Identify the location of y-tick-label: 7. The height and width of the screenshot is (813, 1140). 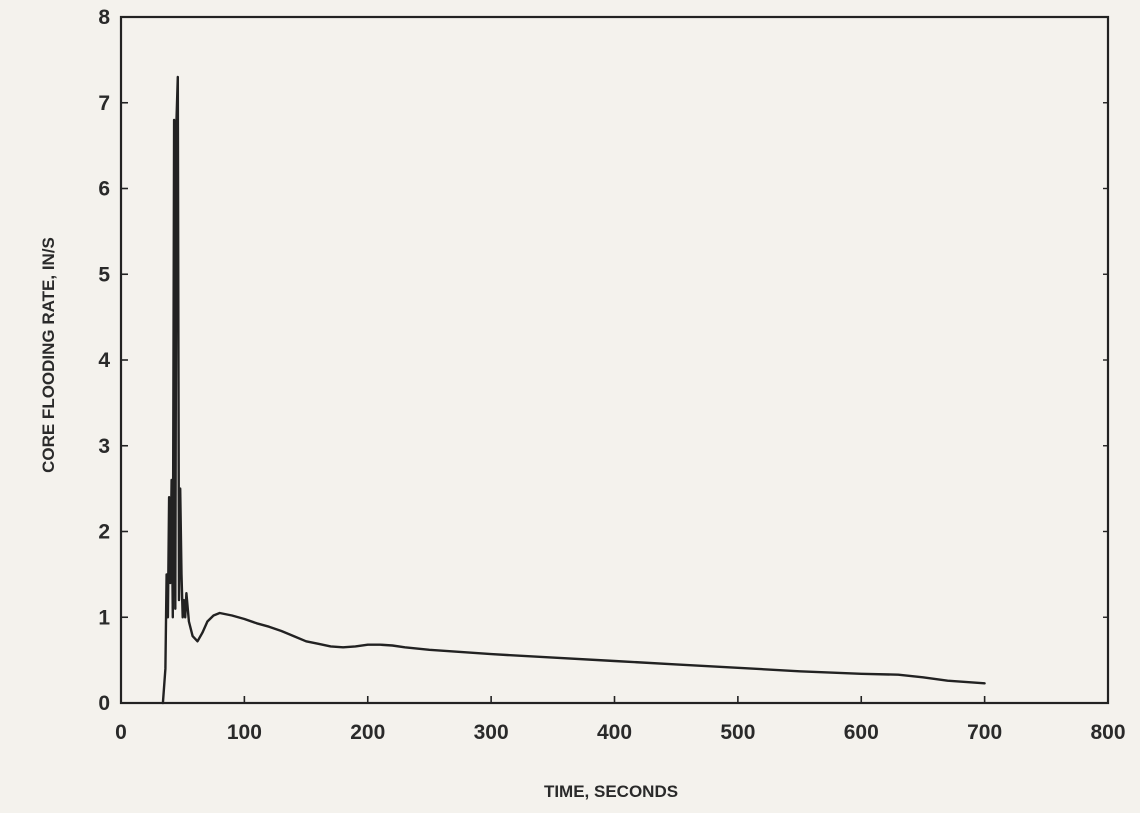
(104, 103).